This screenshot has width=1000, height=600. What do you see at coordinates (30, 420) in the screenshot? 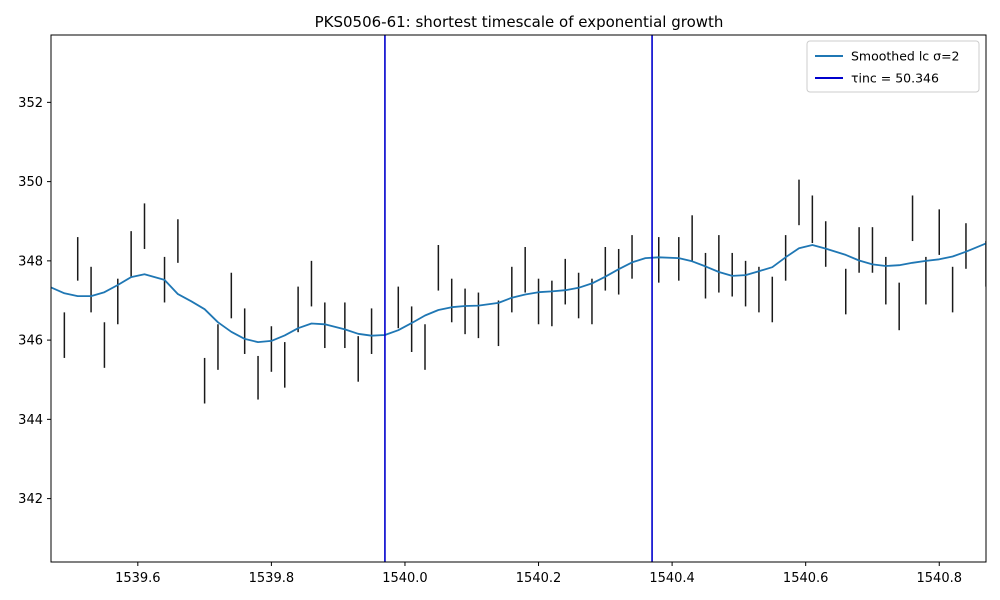
I see `y-tick-label: 344` at bounding box center [30, 420].